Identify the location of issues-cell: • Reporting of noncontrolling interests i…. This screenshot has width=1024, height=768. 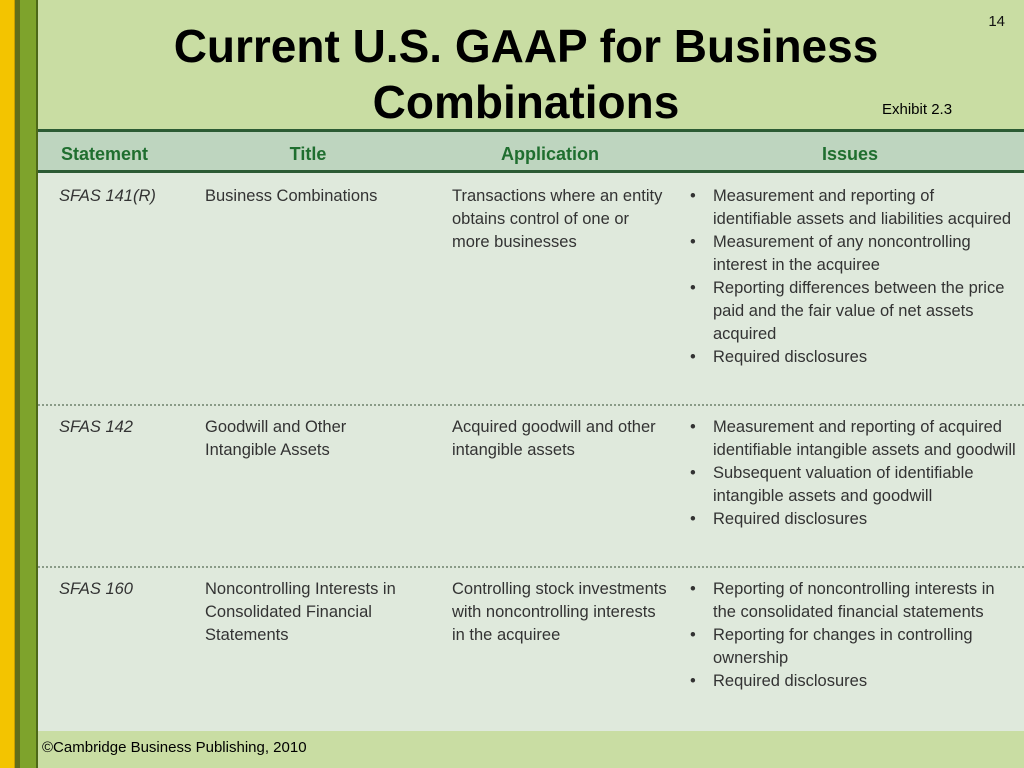
(852, 635).